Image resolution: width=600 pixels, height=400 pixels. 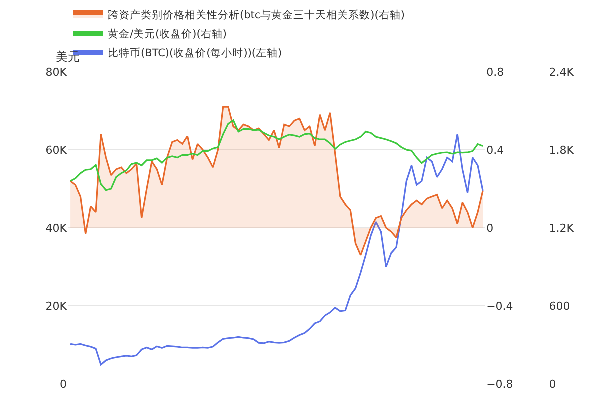 What do you see at coordinates (500, 306) in the screenshot?
I see `y2-tick-label: −0.4` at bounding box center [500, 306].